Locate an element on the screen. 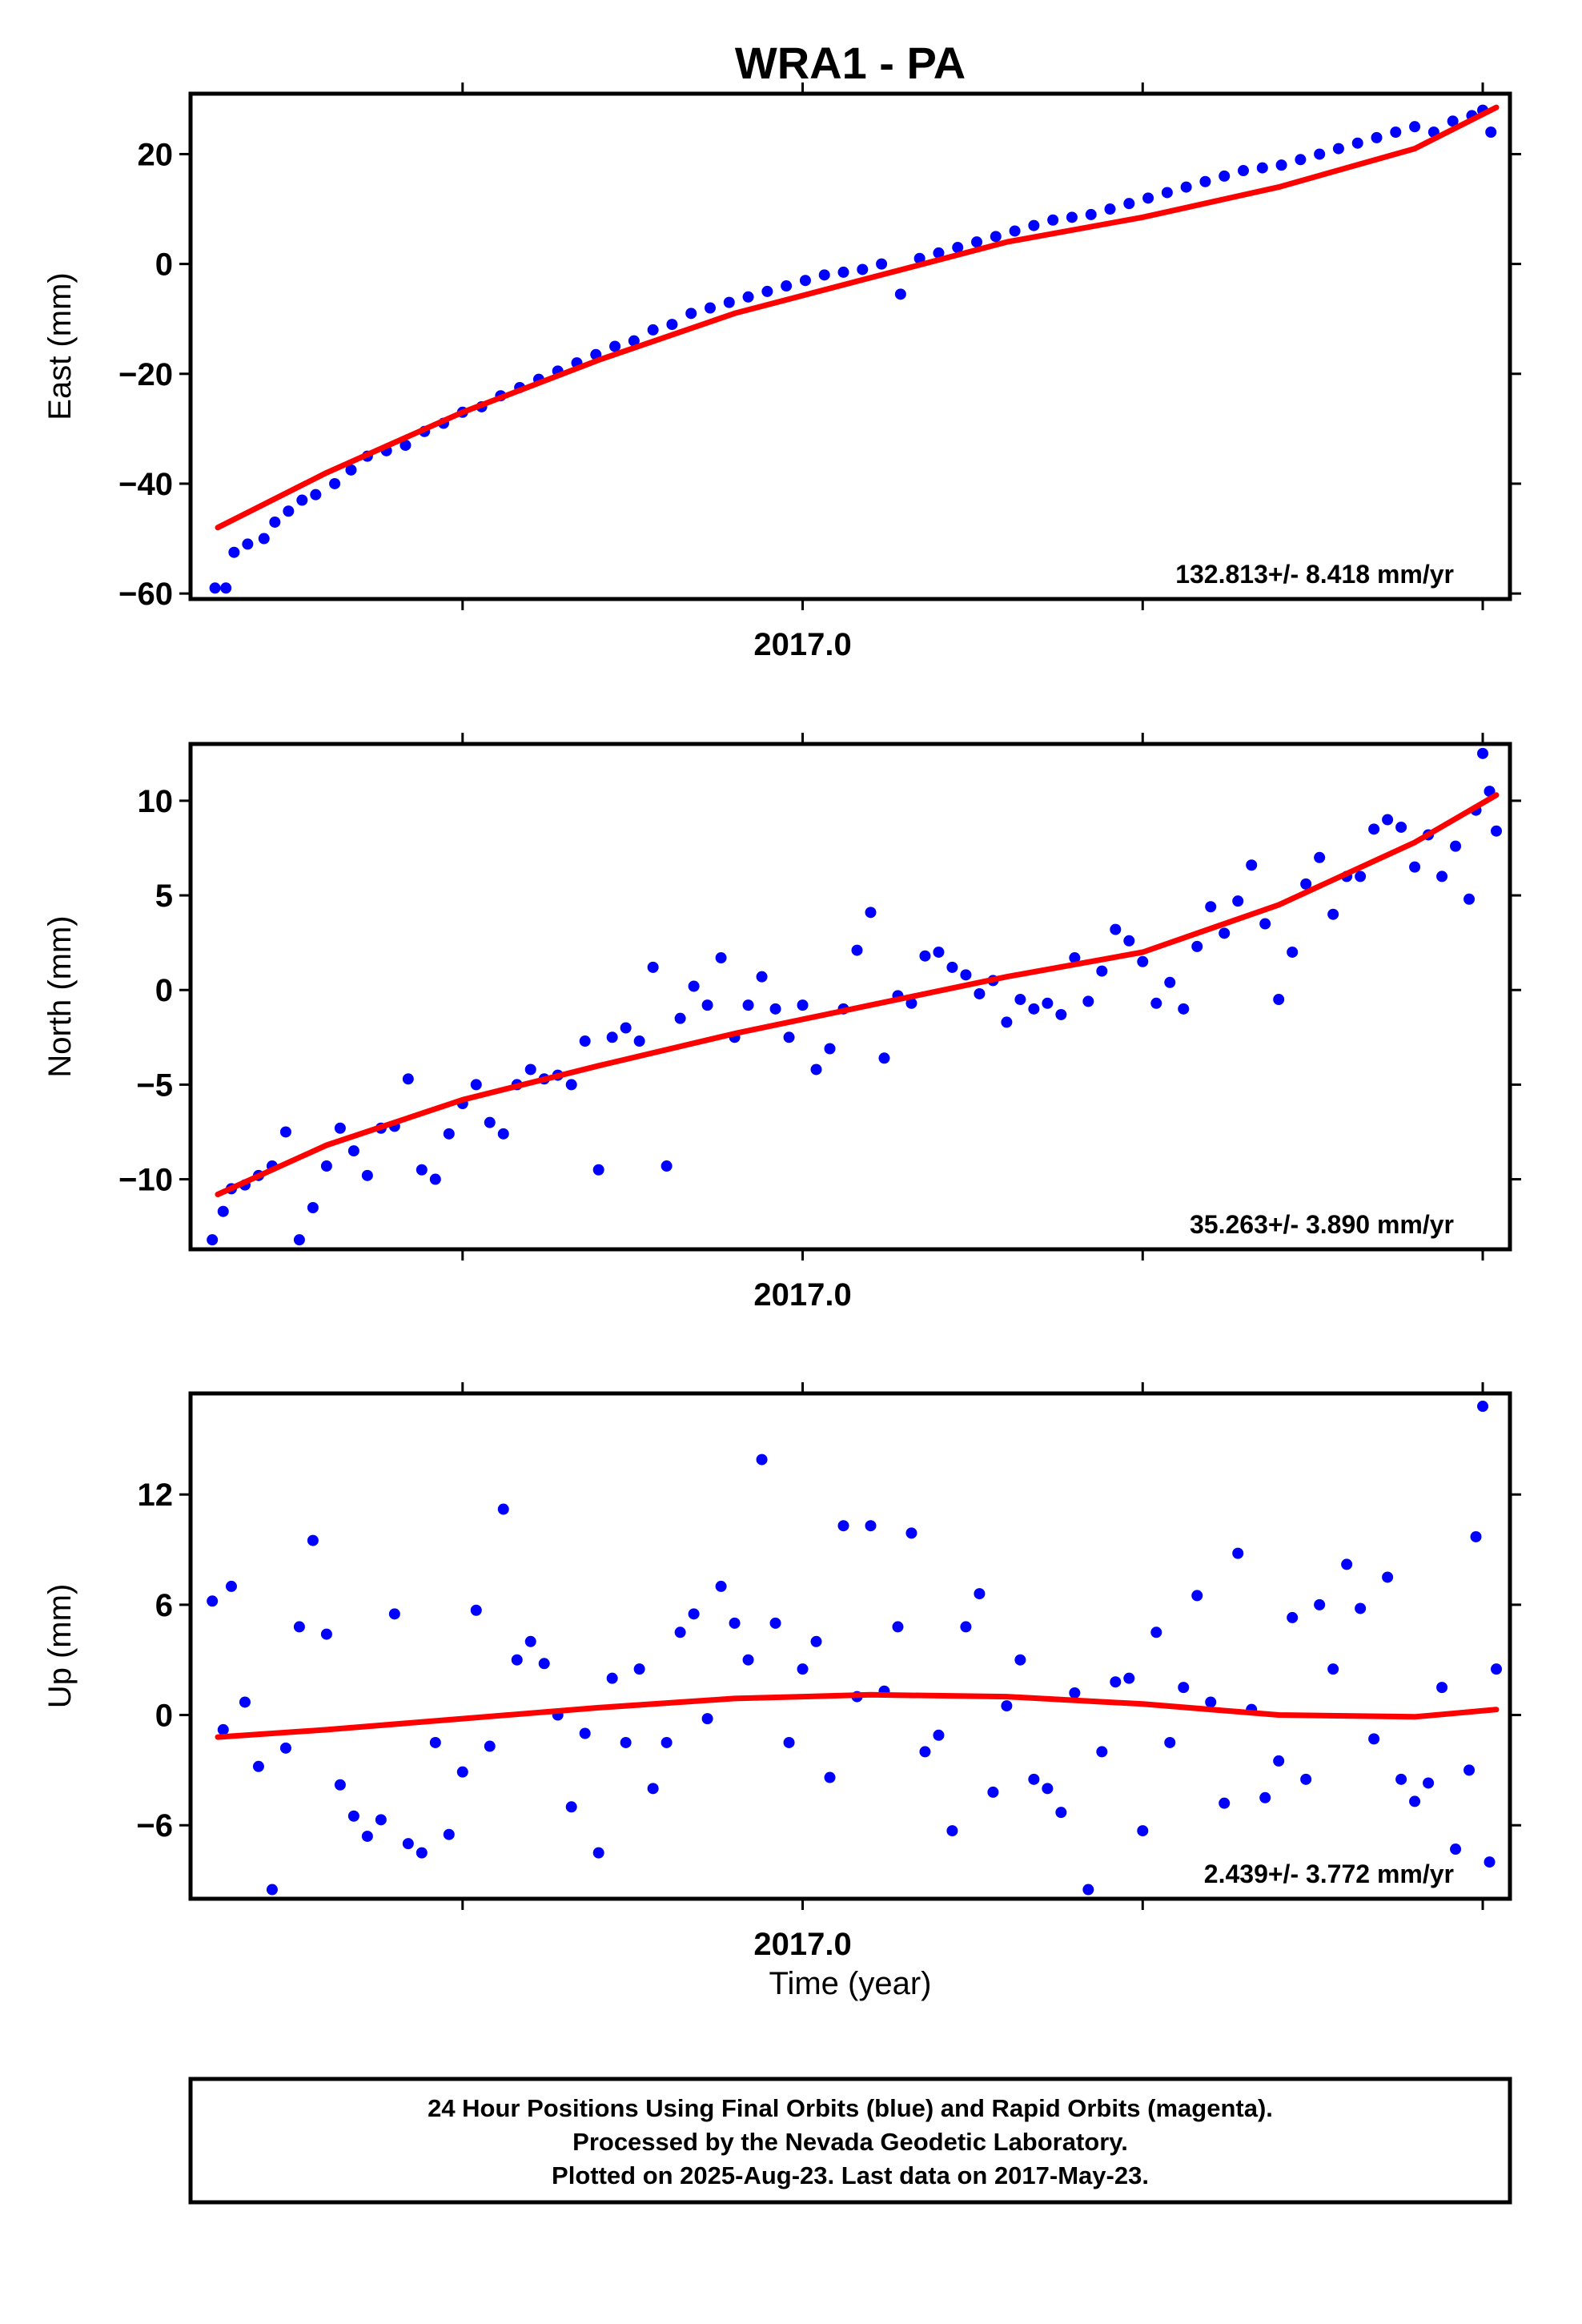  up-fit-line is located at coordinates (857, 1715).